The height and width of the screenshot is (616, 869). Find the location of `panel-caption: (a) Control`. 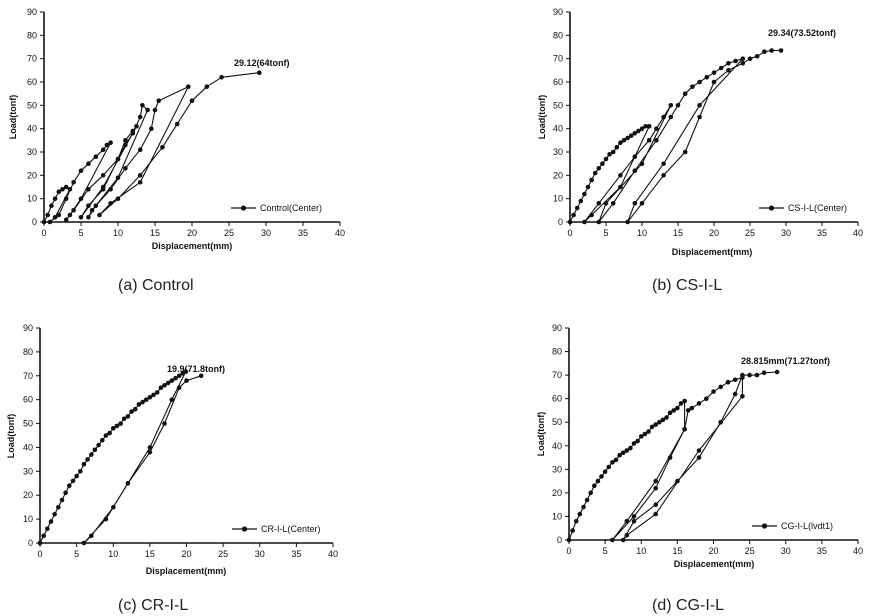

panel-caption: (a) Control is located at coordinates (156, 285).